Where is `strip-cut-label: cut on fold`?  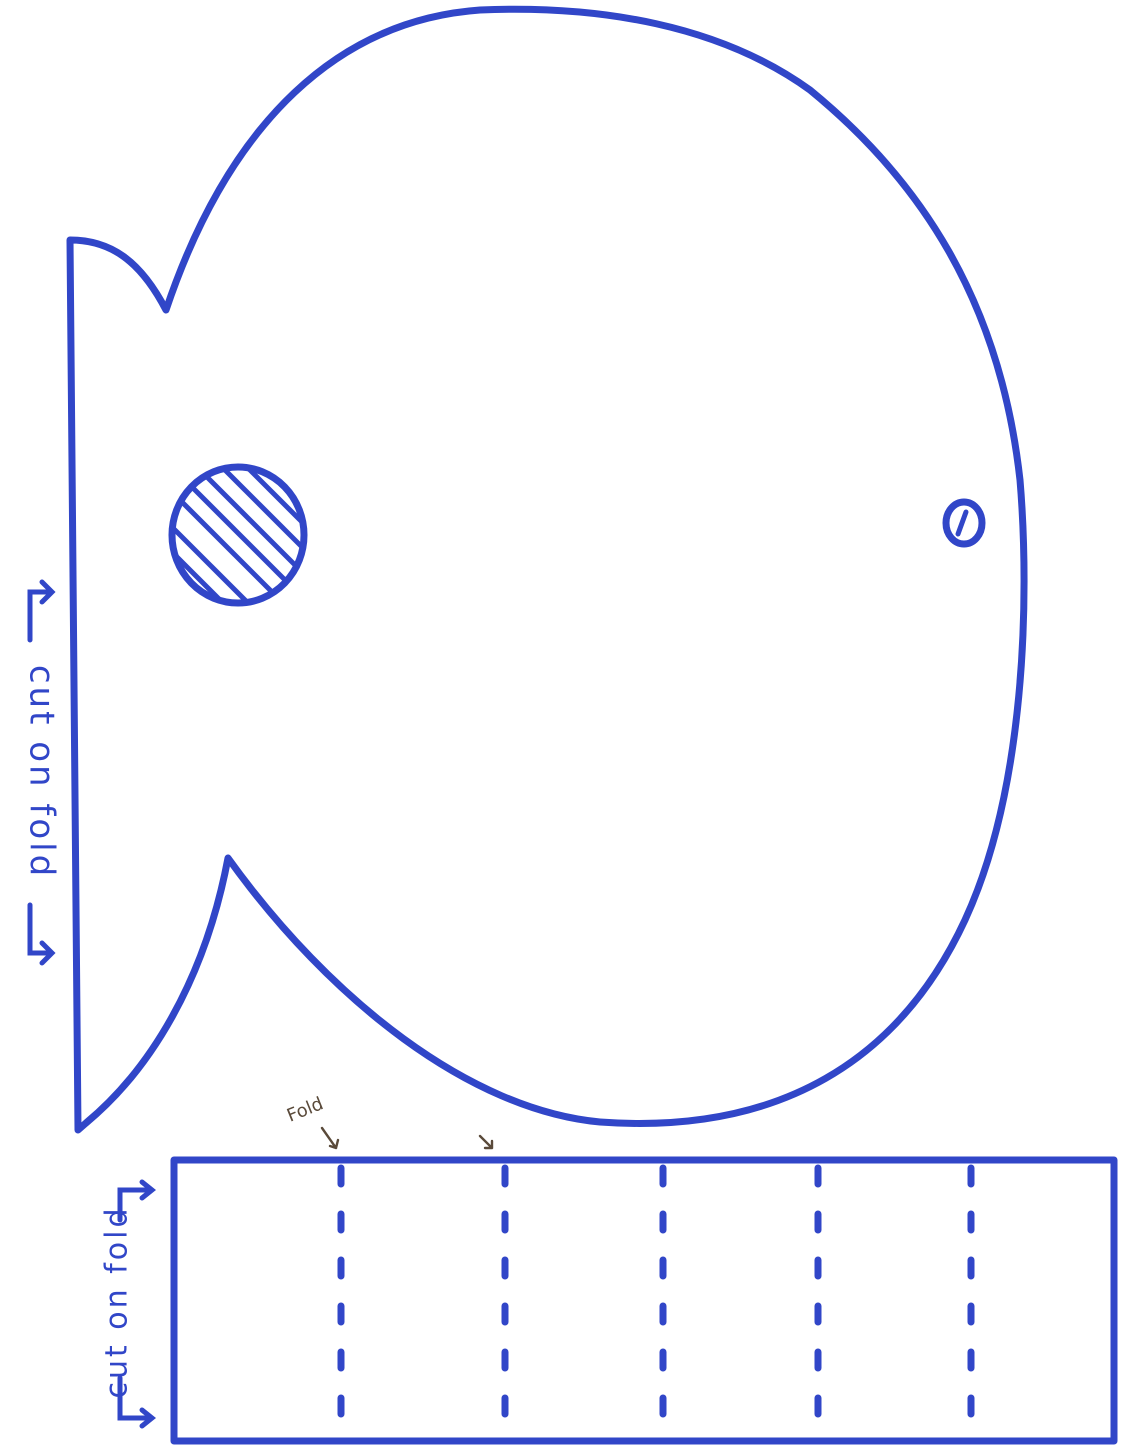
strip-cut-label: cut on fold is located at coordinates (117, 1301).